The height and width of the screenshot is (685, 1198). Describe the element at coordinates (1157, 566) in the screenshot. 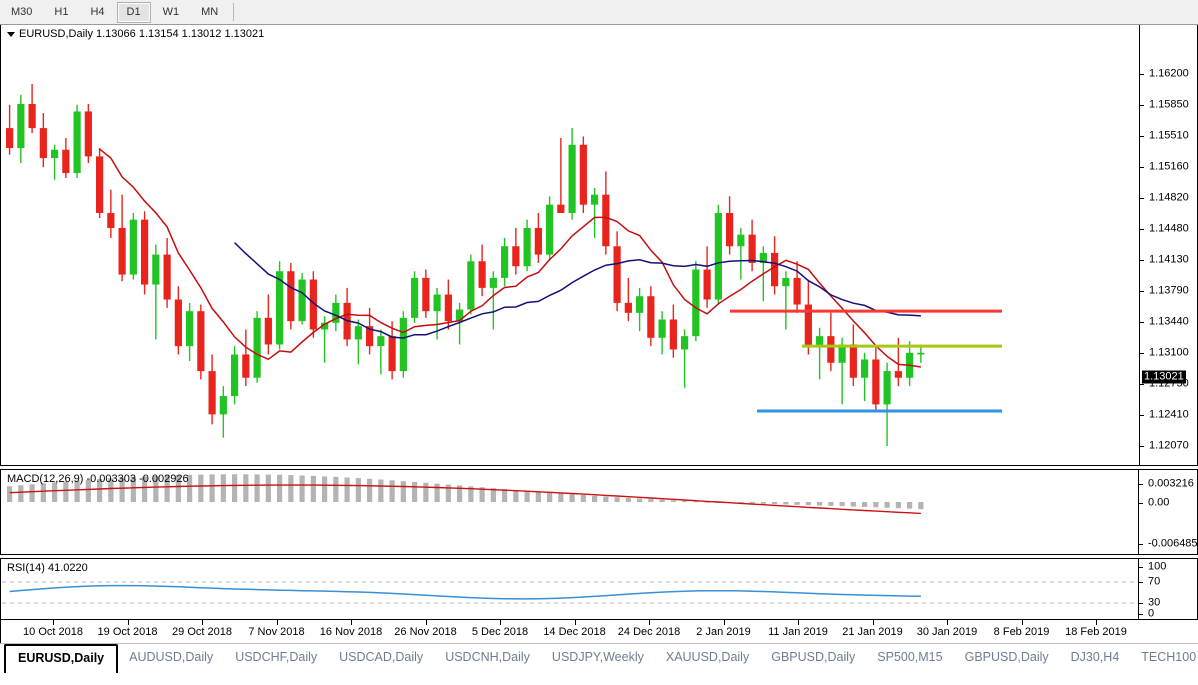

I see `rsi-tick-label: 100` at that location.